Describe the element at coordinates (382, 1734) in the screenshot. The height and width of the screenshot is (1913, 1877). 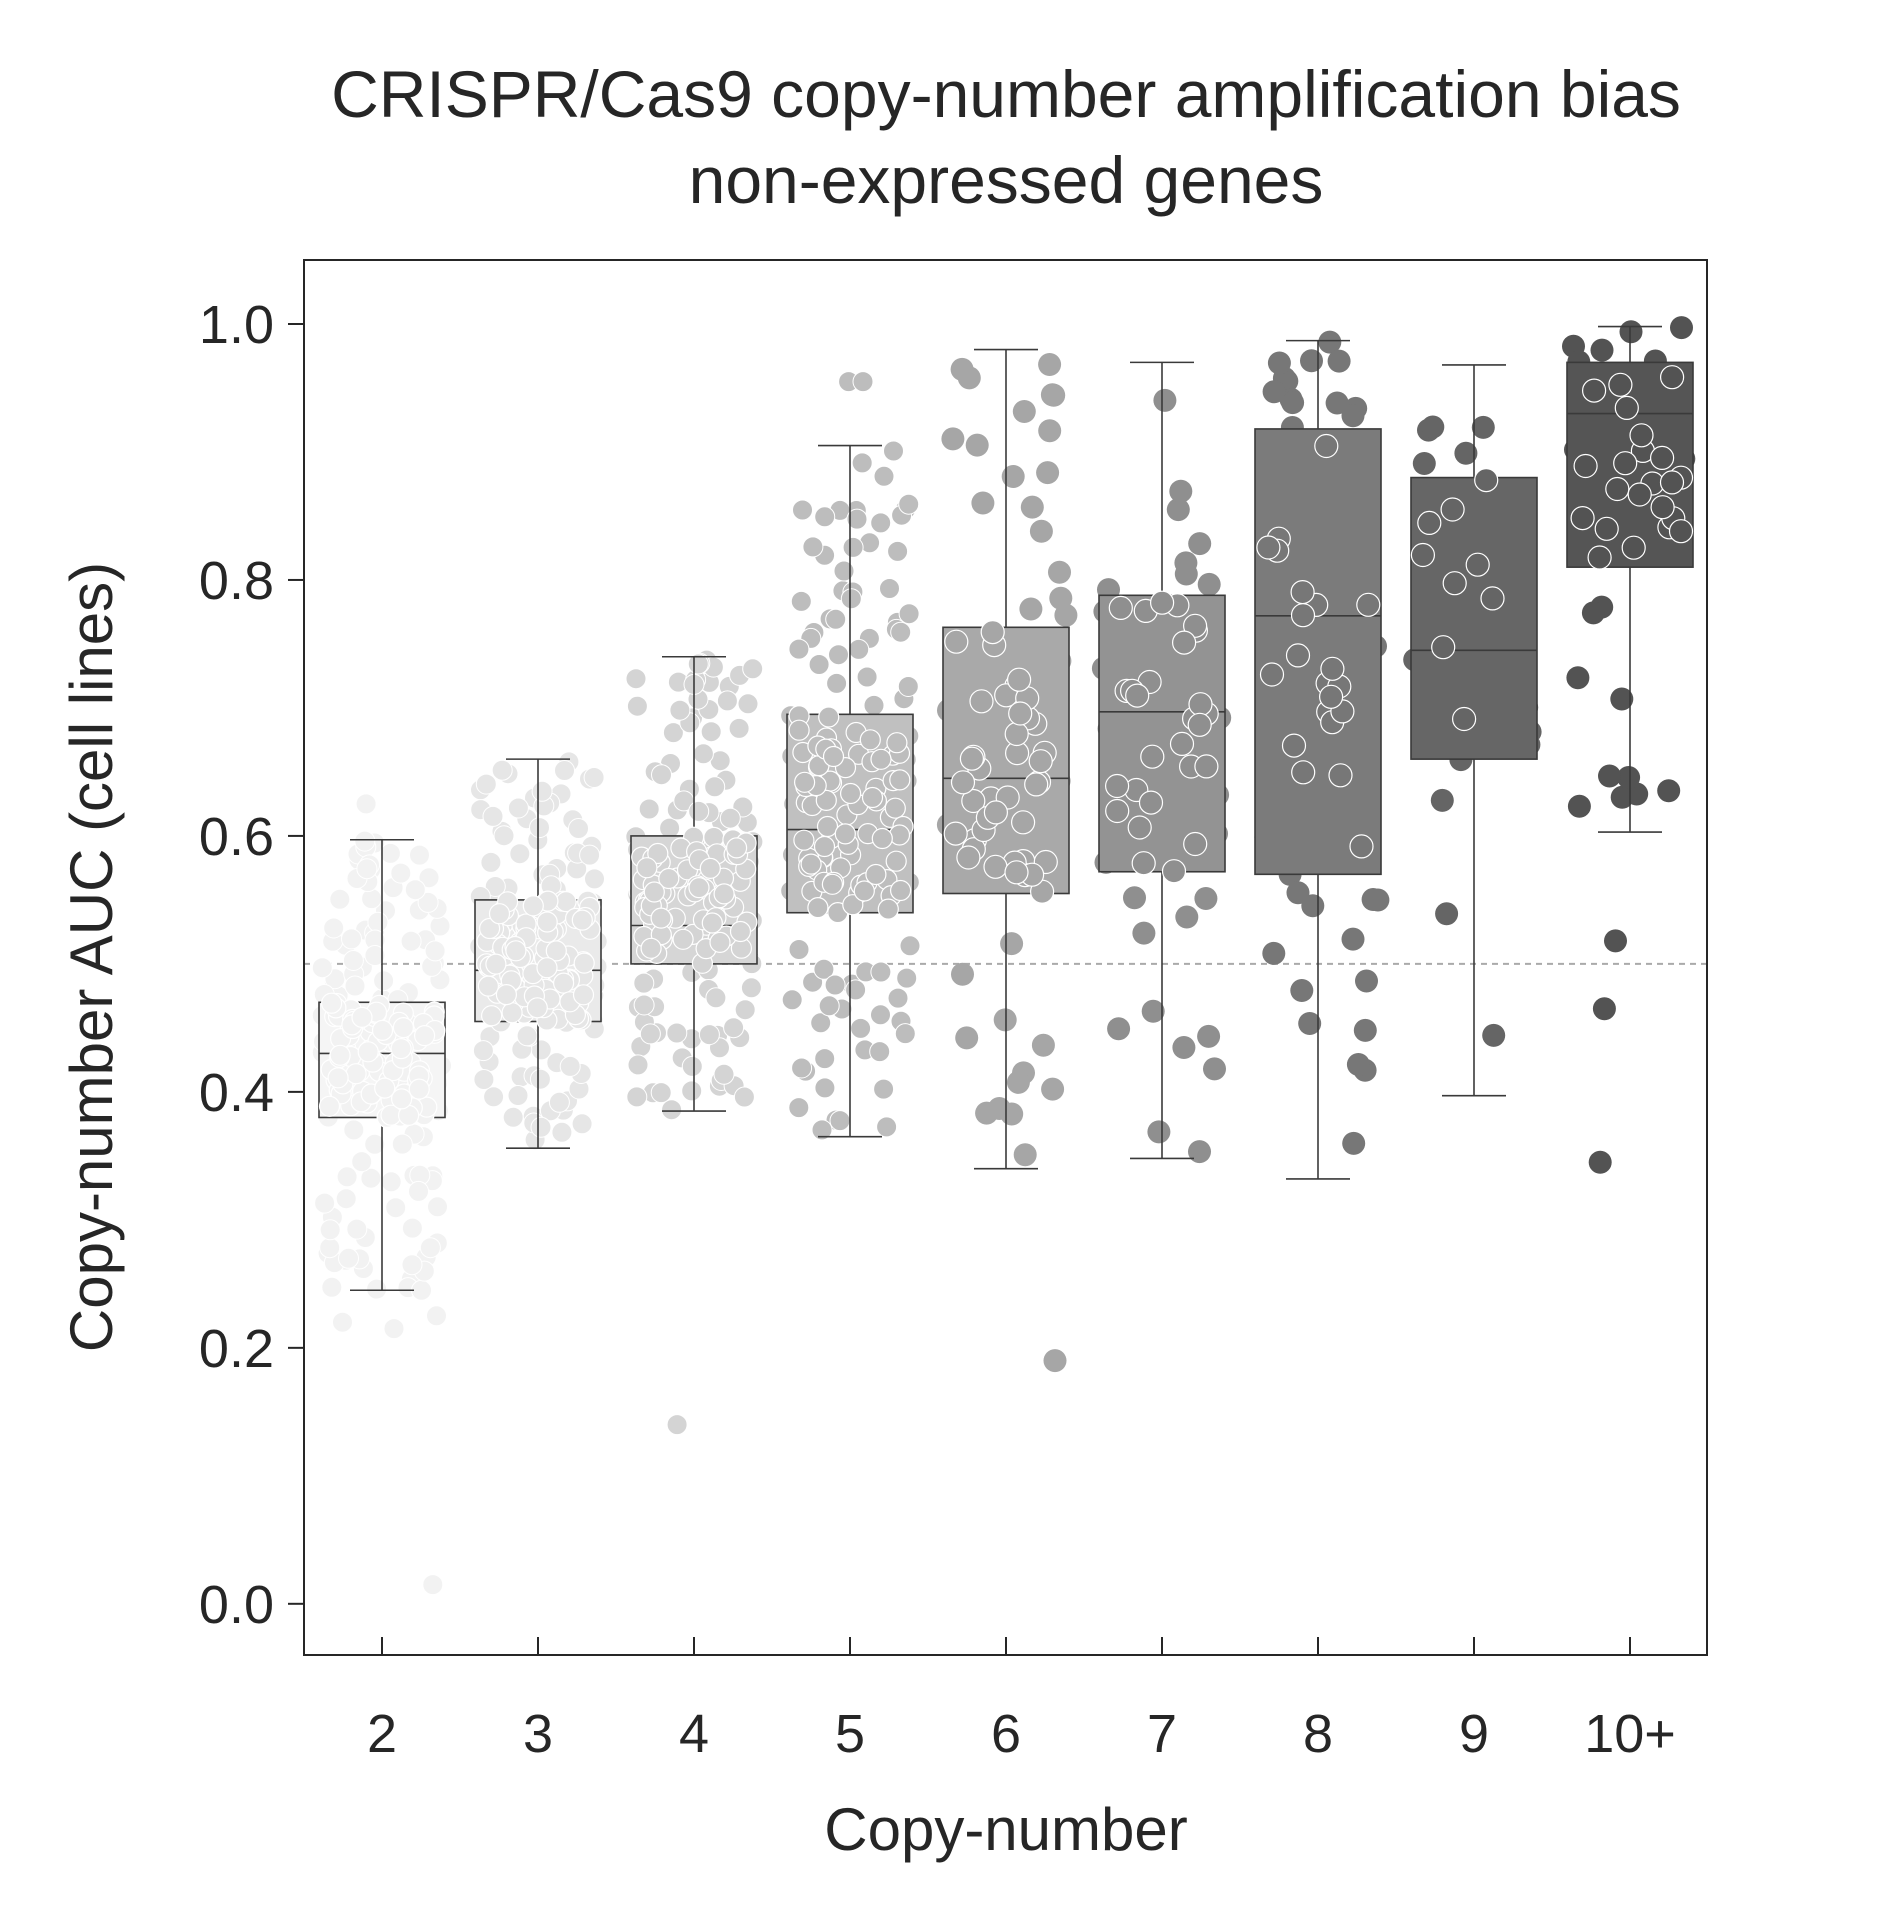
I see `x-tick-label: 2` at that location.